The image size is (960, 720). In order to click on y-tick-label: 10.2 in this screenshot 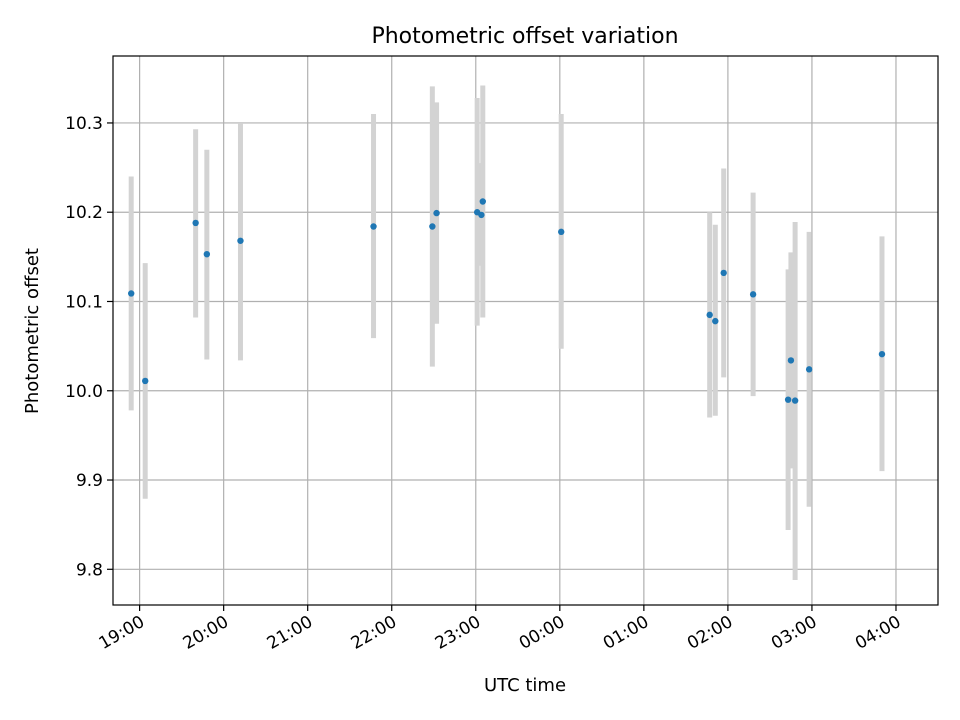, I will do `click(84, 213)`.